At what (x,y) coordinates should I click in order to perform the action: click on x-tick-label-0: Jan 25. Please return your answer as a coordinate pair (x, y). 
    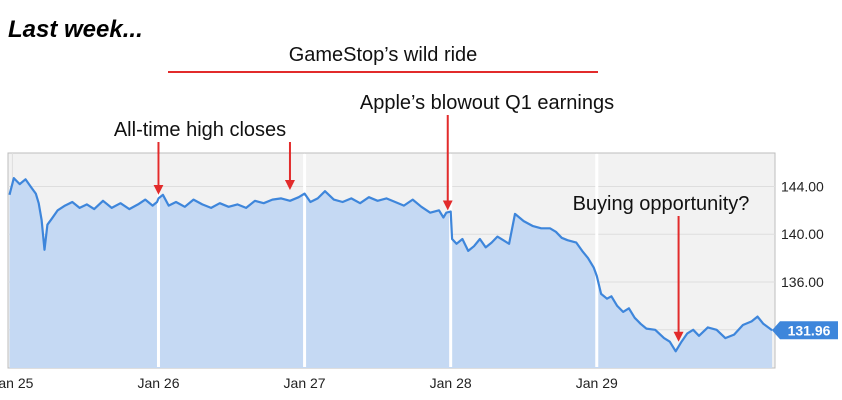
    Looking at the image, I should click on (17, 383).